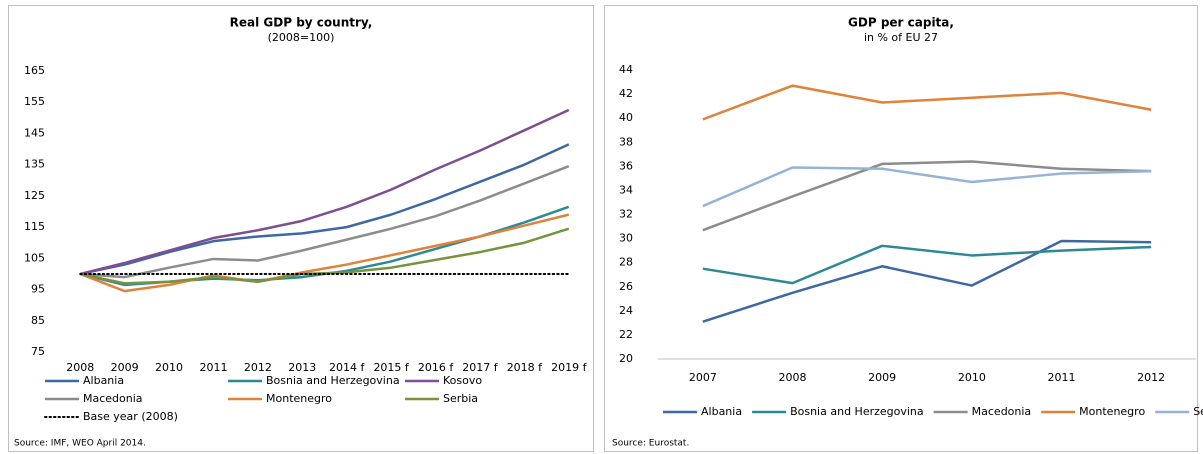  Describe the element at coordinates (525, 367) in the screenshot. I see `x-tick-label: 2018 f` at that location.